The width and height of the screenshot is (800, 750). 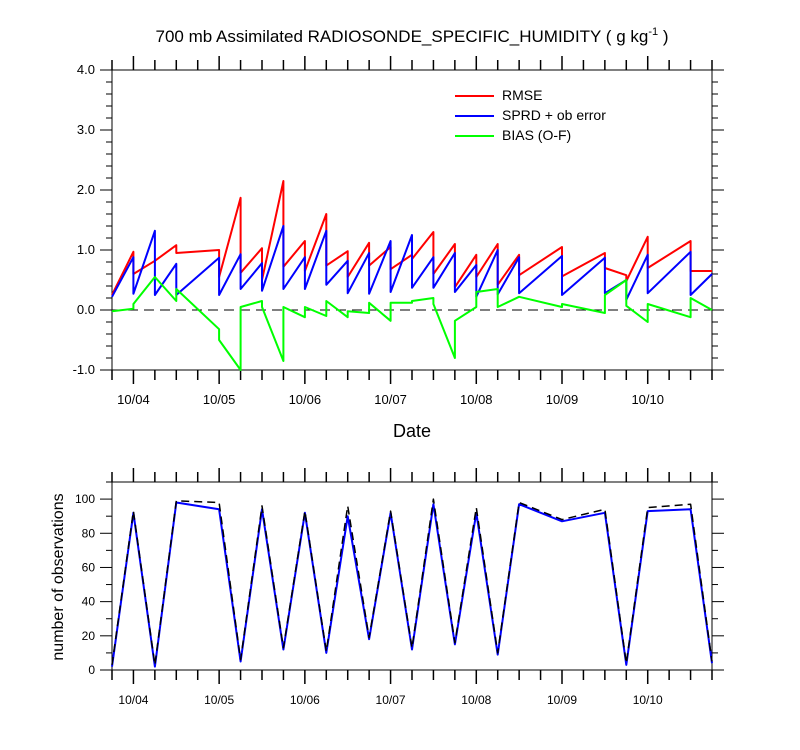 I want to click on y-tick-label: 0, so click(x=91, y=670).